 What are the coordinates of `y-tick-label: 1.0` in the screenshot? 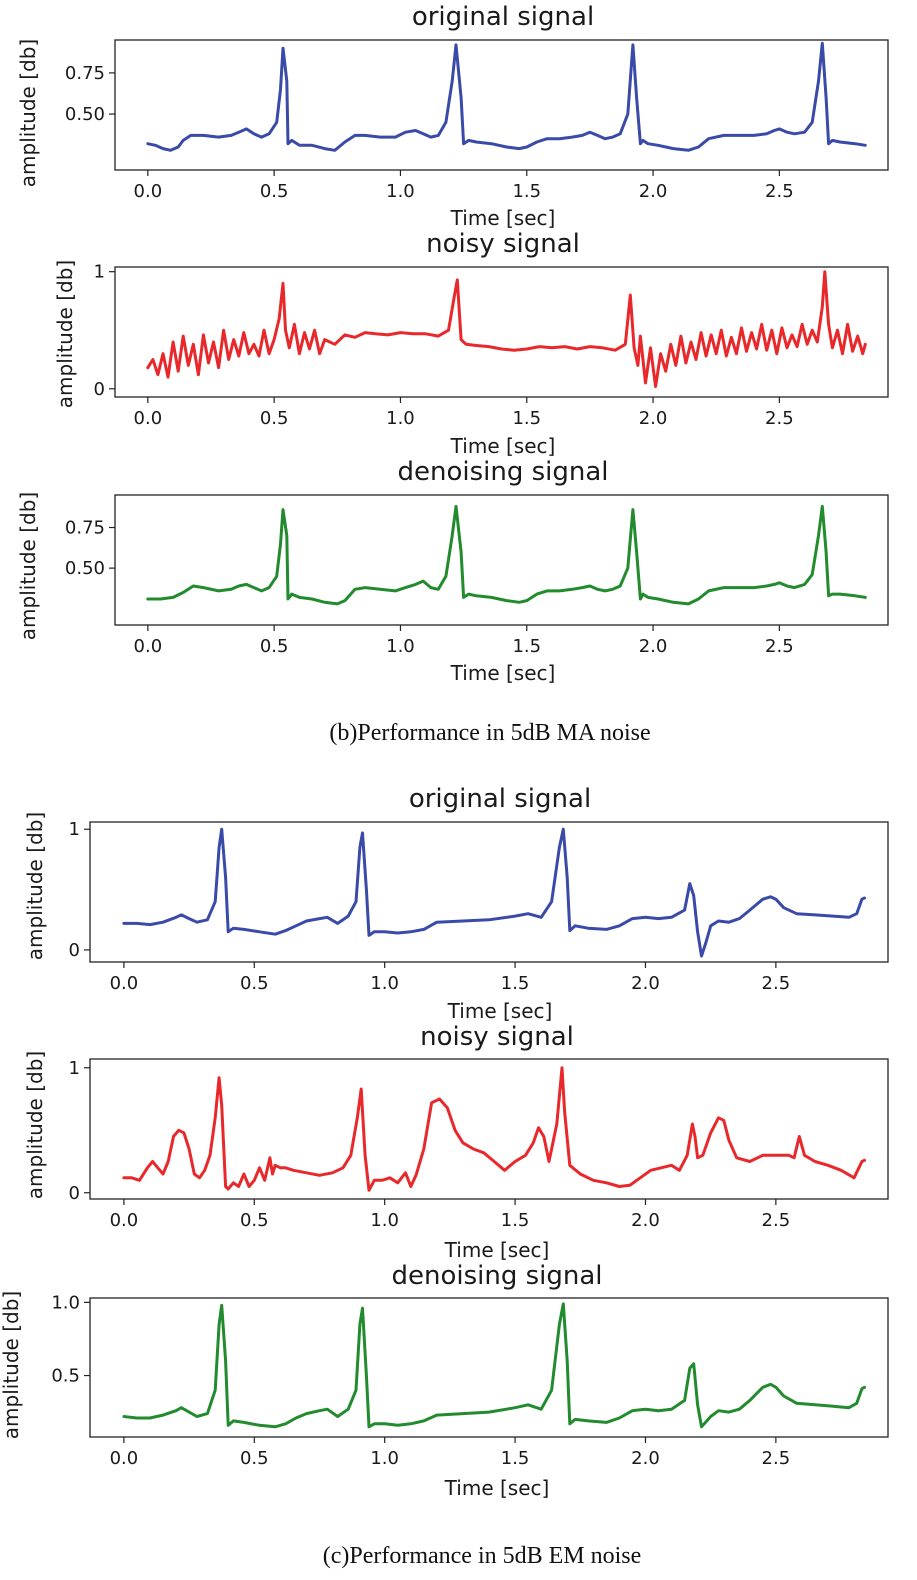 It's located at (65, 1302).